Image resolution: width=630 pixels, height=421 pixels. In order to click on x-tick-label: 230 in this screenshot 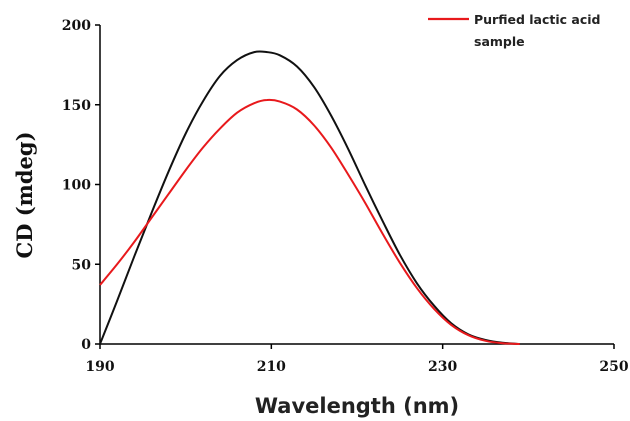, I will do `click(442, 367)`.